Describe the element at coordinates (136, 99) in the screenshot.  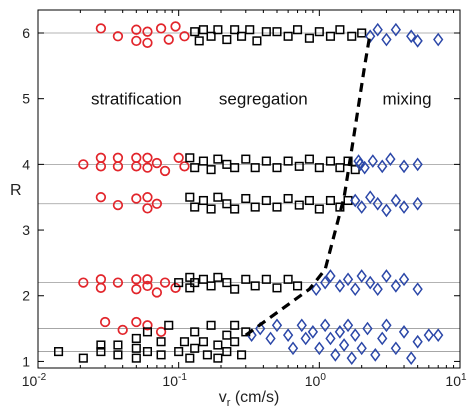
I see `region-label: stratification` at that location.